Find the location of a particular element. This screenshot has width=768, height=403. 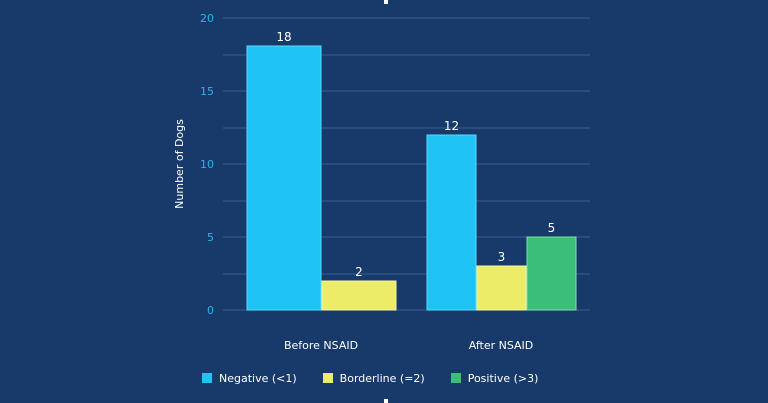

bottom-marker is located at coordinates (386, 401).